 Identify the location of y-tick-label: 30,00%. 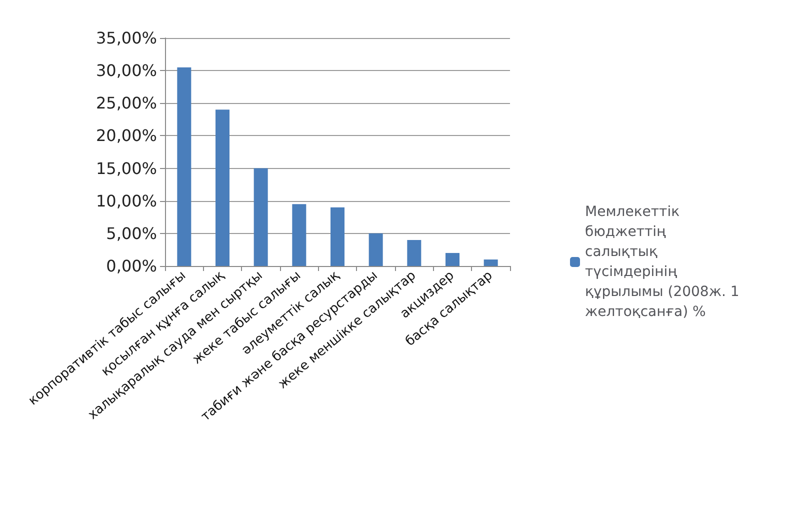
(126, 70).